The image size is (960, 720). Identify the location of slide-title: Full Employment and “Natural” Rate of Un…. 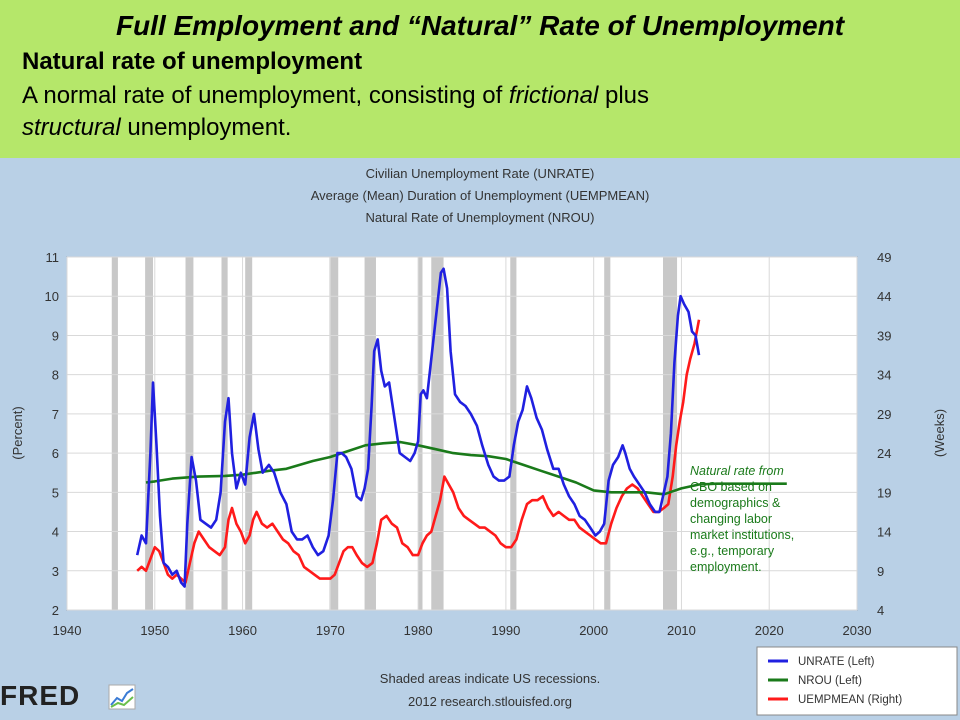
(480, 25).